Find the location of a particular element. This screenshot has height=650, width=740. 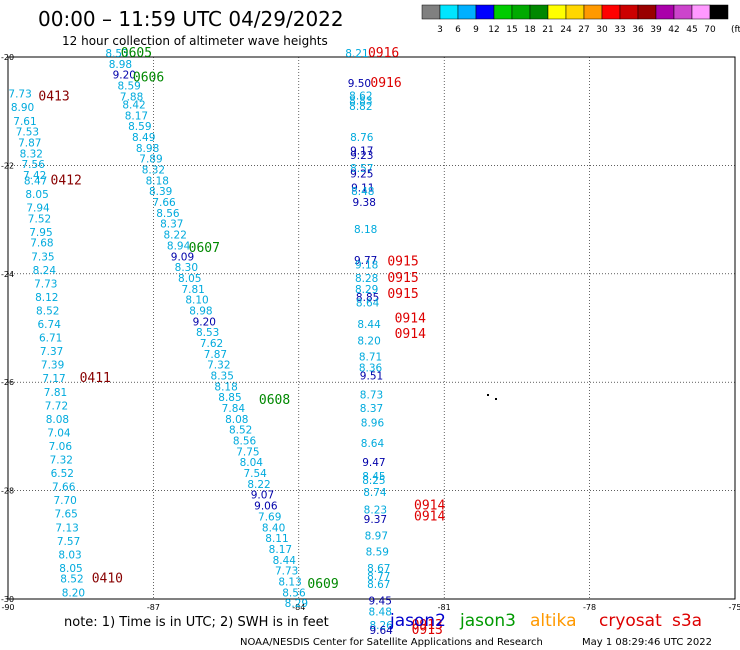

wave-height-value: 8.10 is located at coordinates (196, 301).